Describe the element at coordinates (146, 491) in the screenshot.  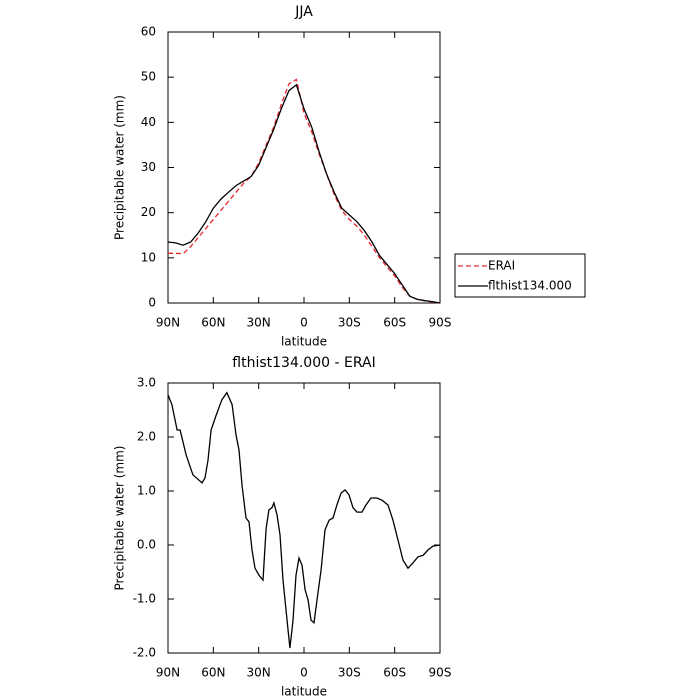
I see `y-tick-label: 1.0` at that location.